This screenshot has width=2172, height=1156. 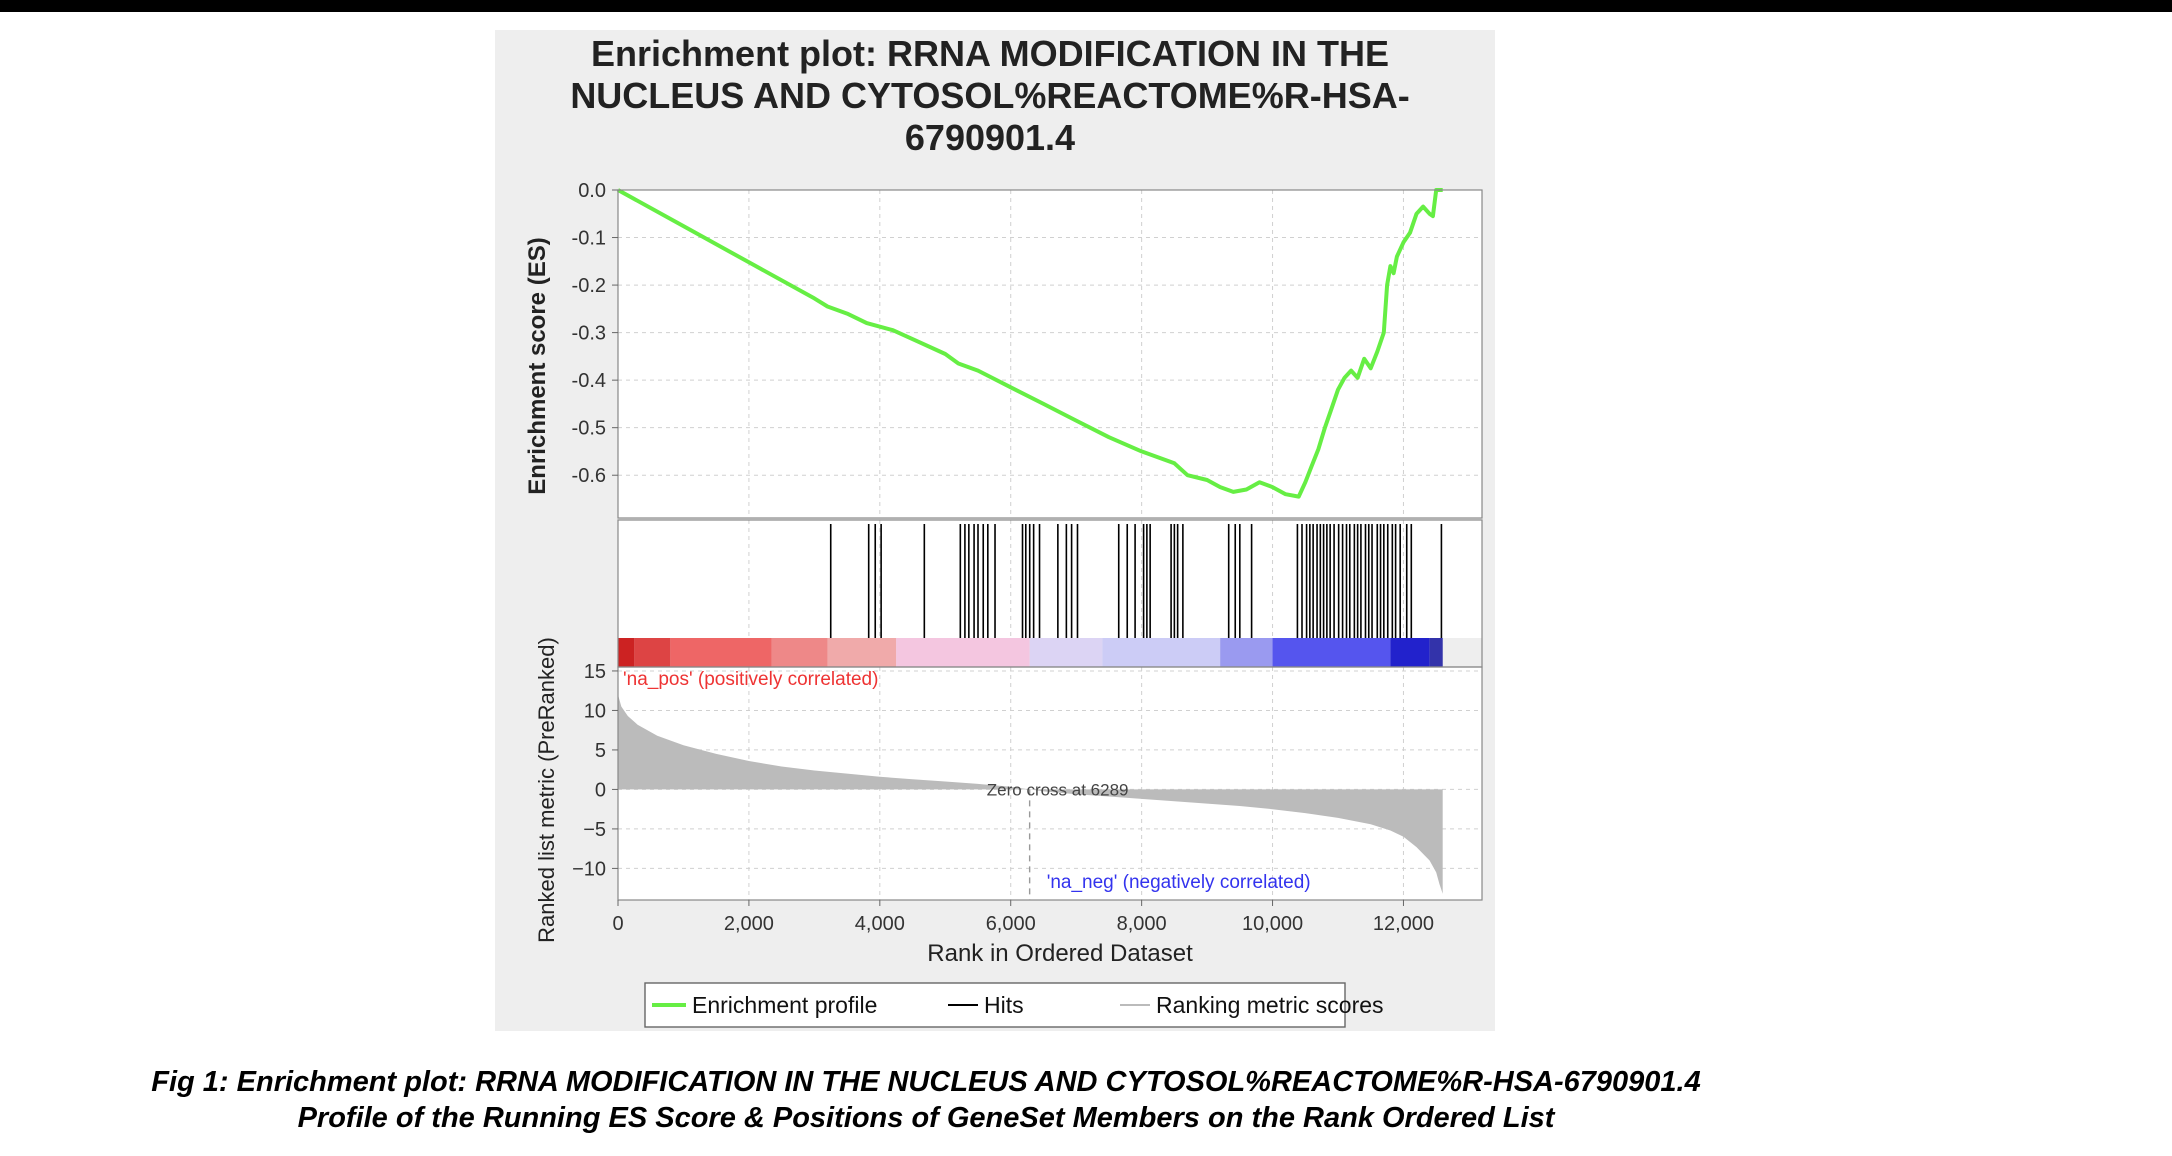 I want to click on es-ytick-label: -0.6, so click(x=589, y=476).